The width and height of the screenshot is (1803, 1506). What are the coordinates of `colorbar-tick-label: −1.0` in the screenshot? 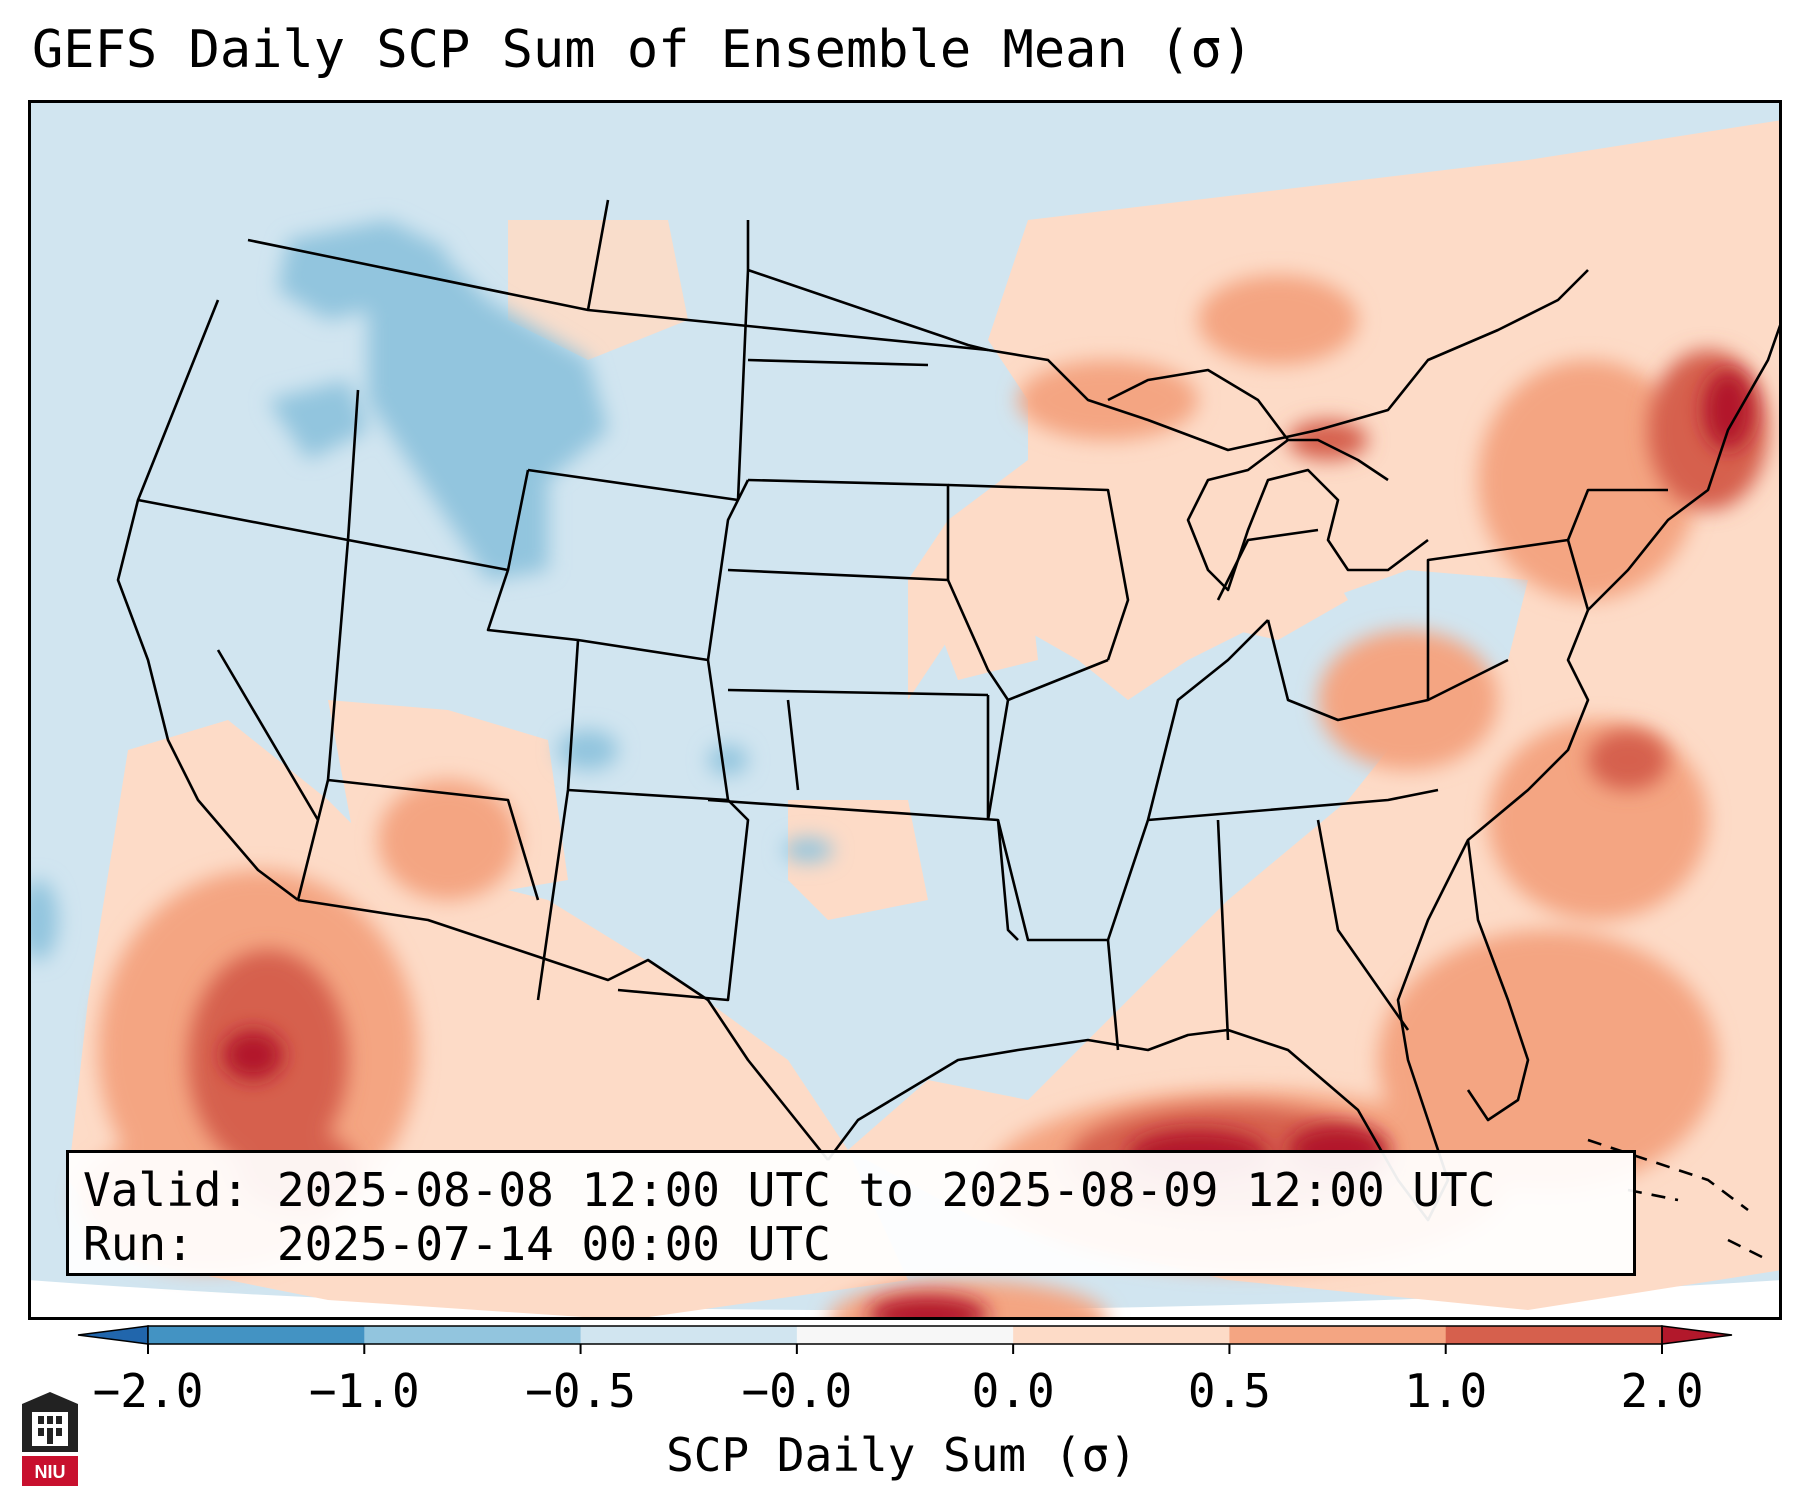 It's located at (364, 1391).